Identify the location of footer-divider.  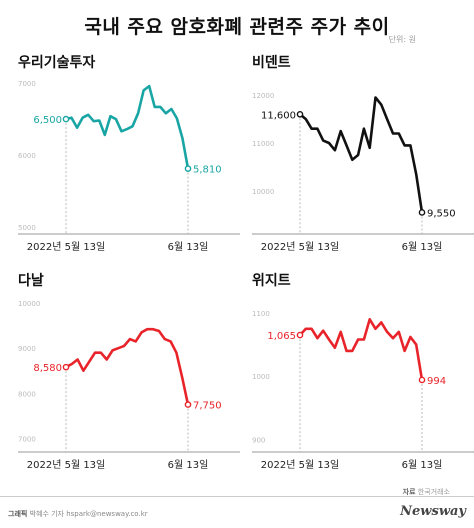
(237, 496).